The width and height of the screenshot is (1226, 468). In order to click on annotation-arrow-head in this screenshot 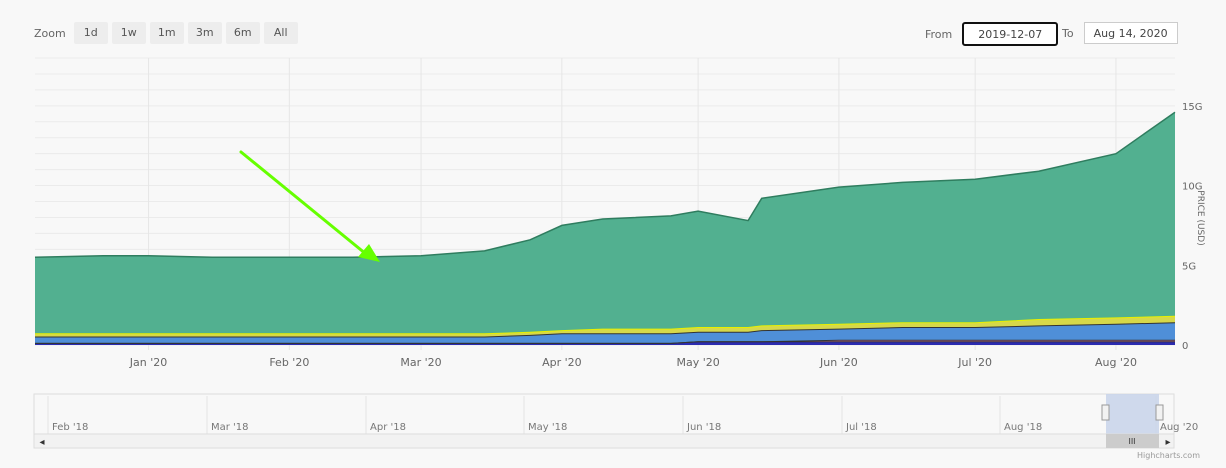, I will do `click(369, 253)`.